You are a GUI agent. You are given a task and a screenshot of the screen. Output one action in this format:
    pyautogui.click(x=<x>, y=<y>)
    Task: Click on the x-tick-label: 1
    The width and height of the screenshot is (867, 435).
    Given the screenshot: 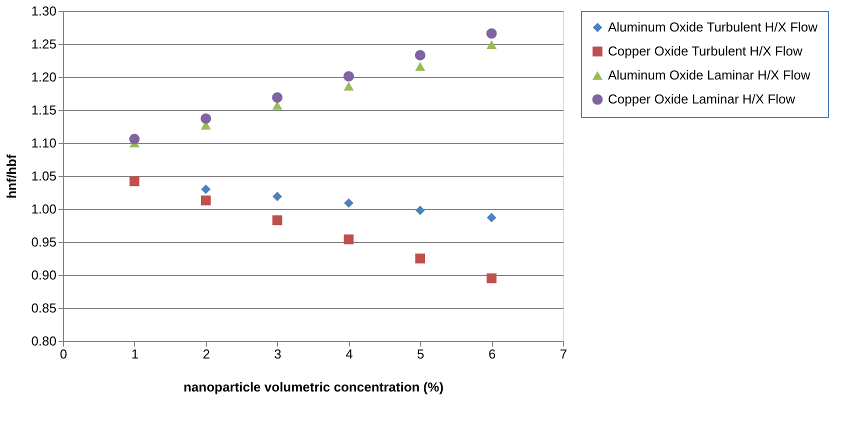 What is the action you would take?
    pyautogui.click(x=135, y=354)
    